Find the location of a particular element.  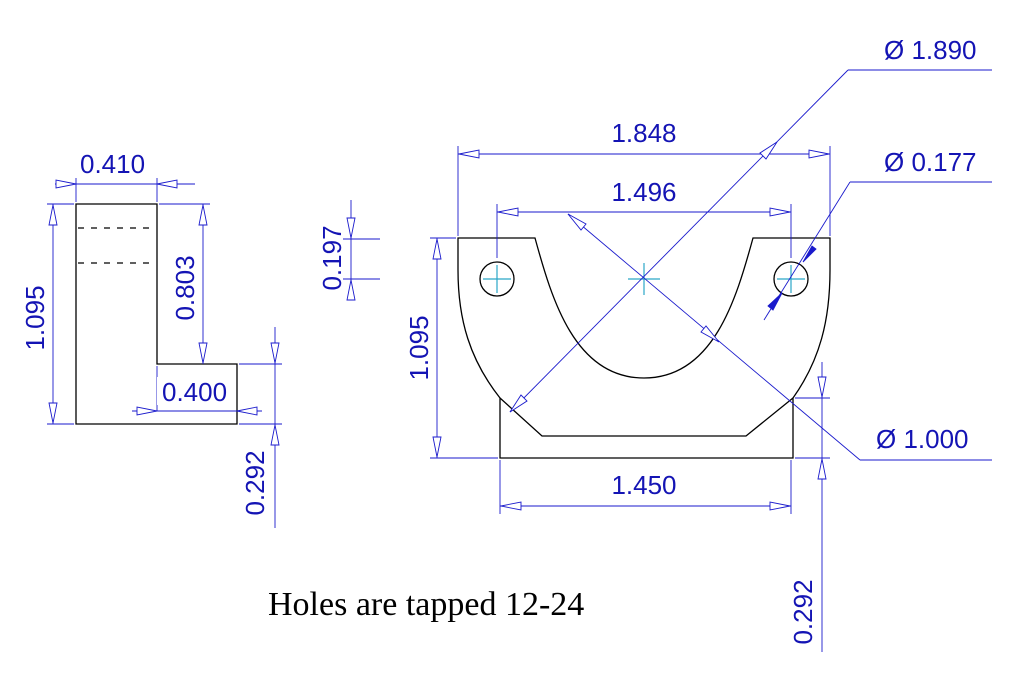

dim-text-outer-diameter: Ø 1.890 is located at coordinates (930, 50).